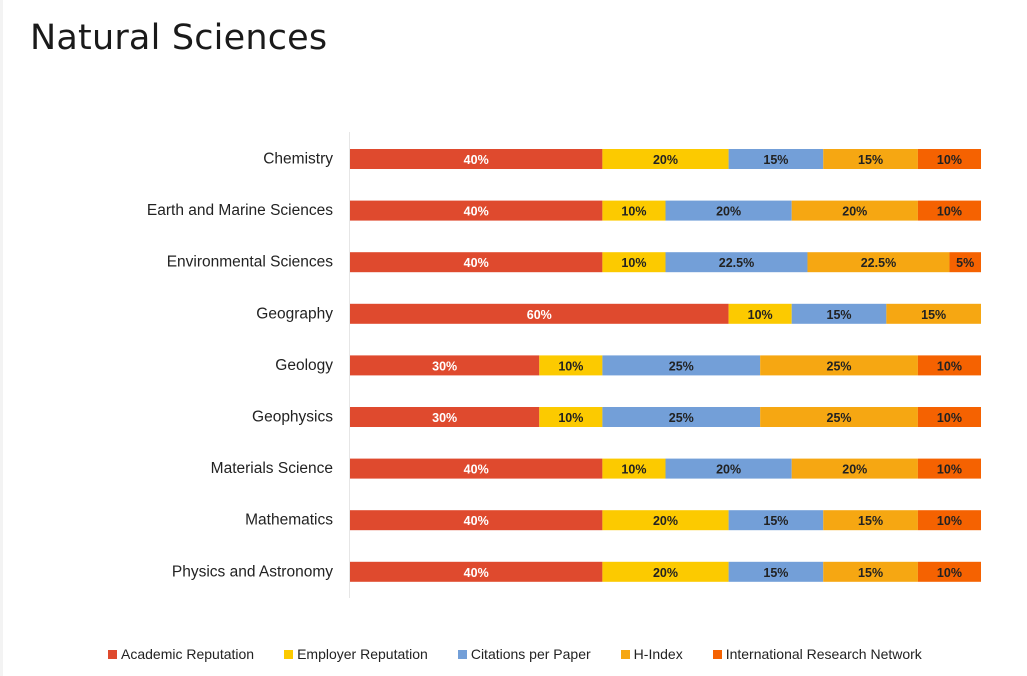 Image resolution: width=1027 pixels, height=676 pixels. Describe the element at coordinates (188, 654) in the screenshot. I see `legend-label: Academic Reputation` at that location.